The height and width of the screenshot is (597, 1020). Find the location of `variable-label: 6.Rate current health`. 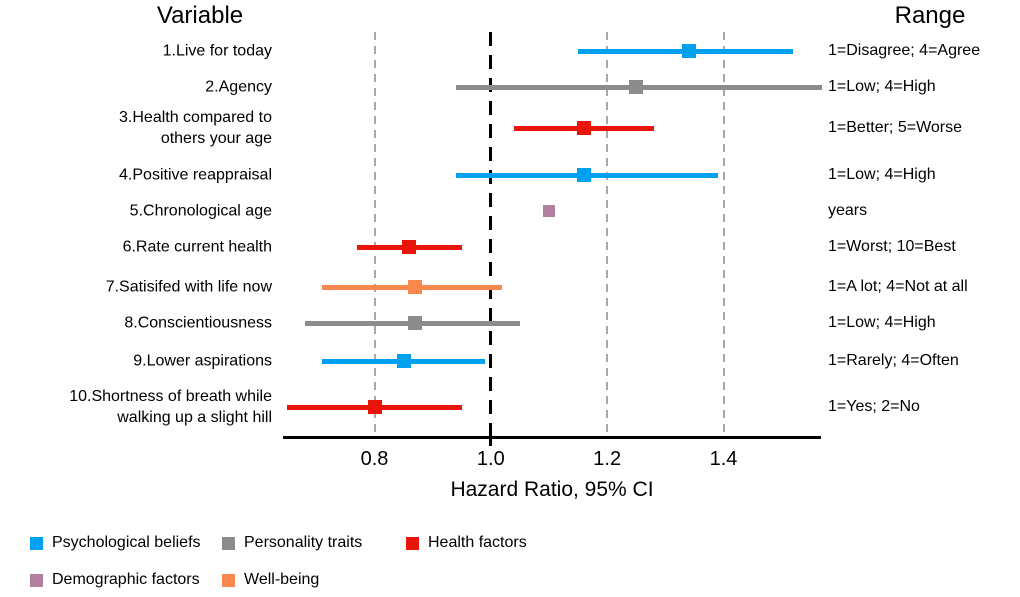

variable-label: 6.Rate current health is located at coordinates (197, 247).